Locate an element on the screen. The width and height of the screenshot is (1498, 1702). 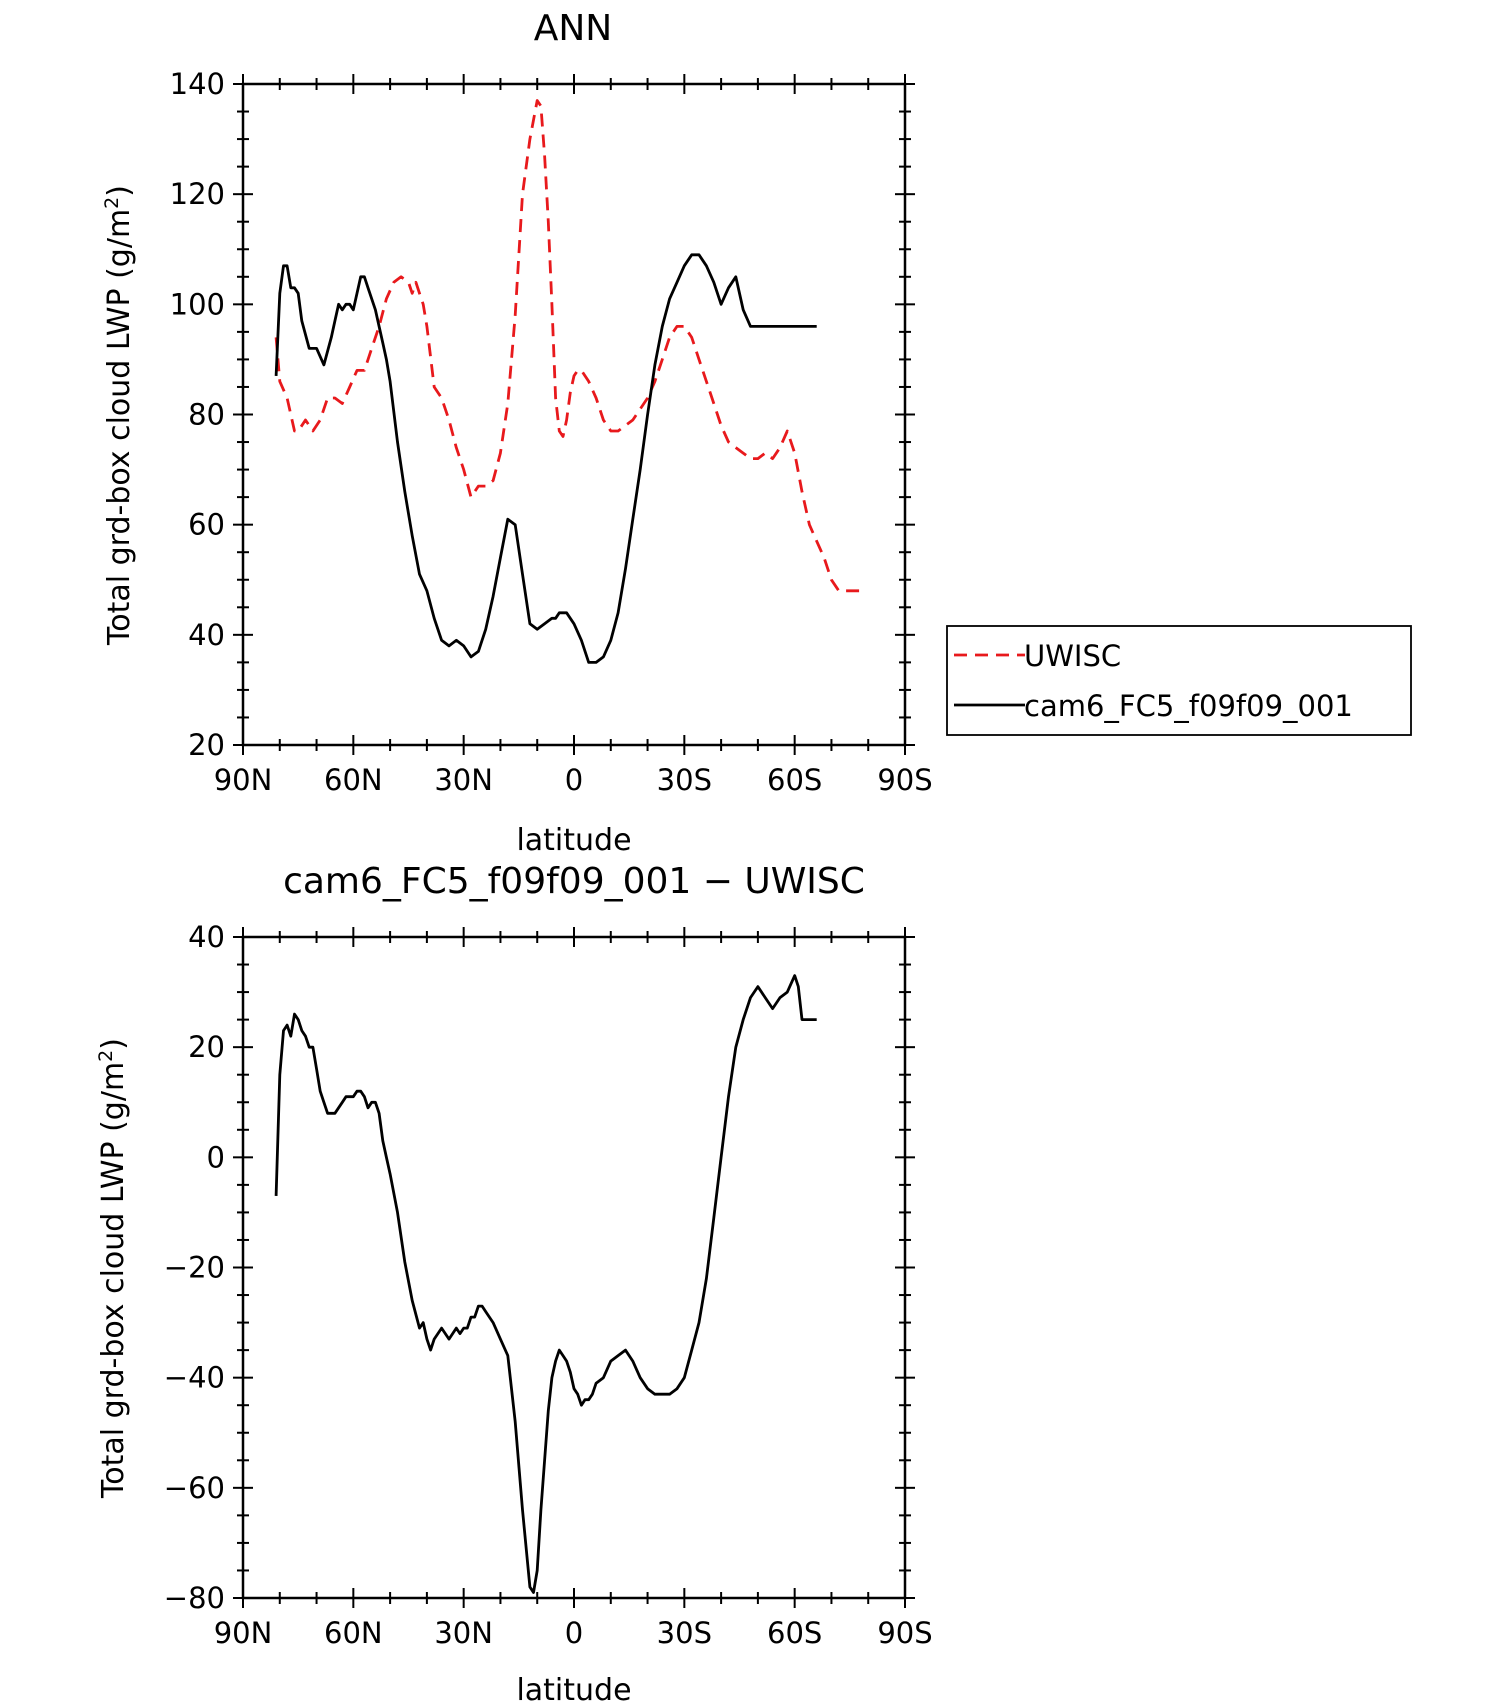
y-tick-label: 120 is located at coordinates (197, 194).